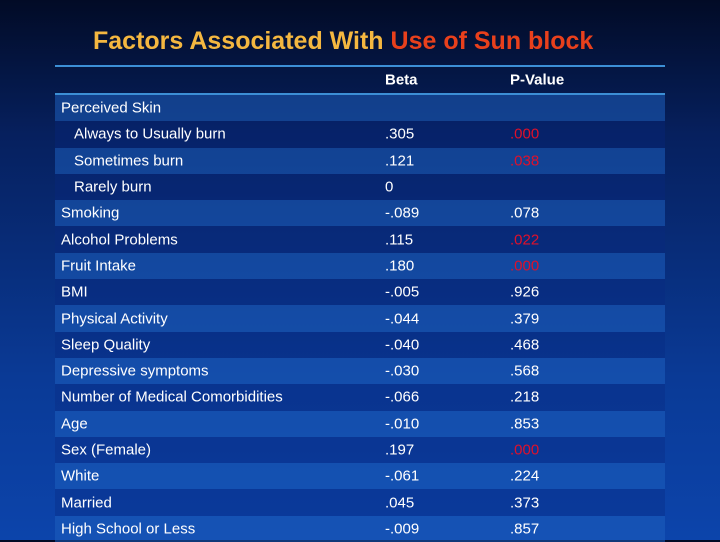 The height and width of the screenshot is (542, 720). Describe the element at coordinates (525, 476) in the screenshot. I see `p-value-cell: .224` at that location.